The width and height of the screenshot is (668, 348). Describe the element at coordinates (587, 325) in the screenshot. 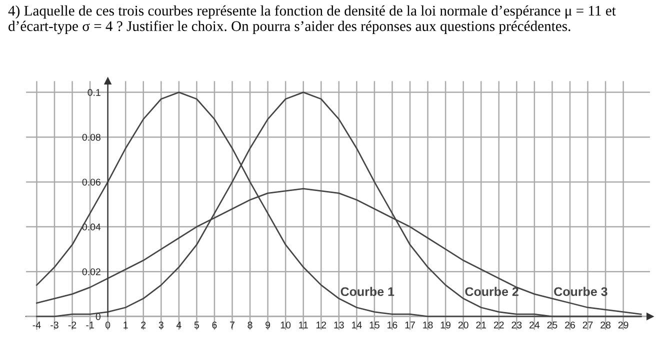

I see `x-tick-label: 27` at that location.